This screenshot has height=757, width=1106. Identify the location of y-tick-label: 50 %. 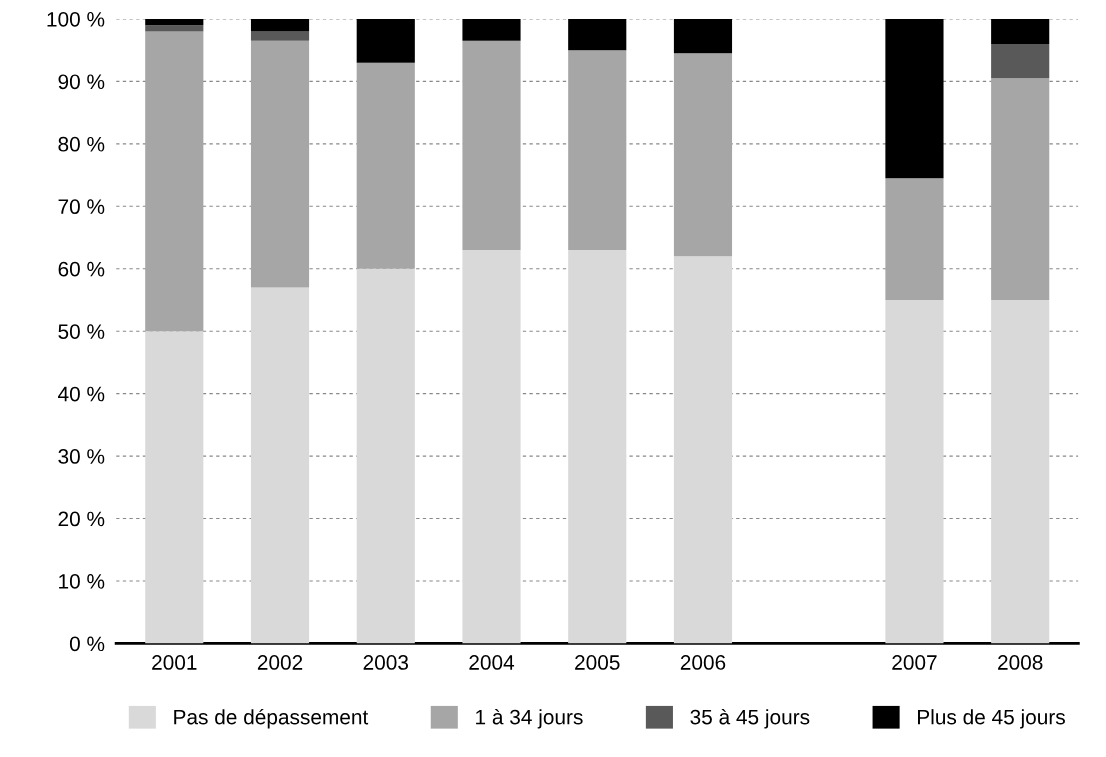
(81, 331).